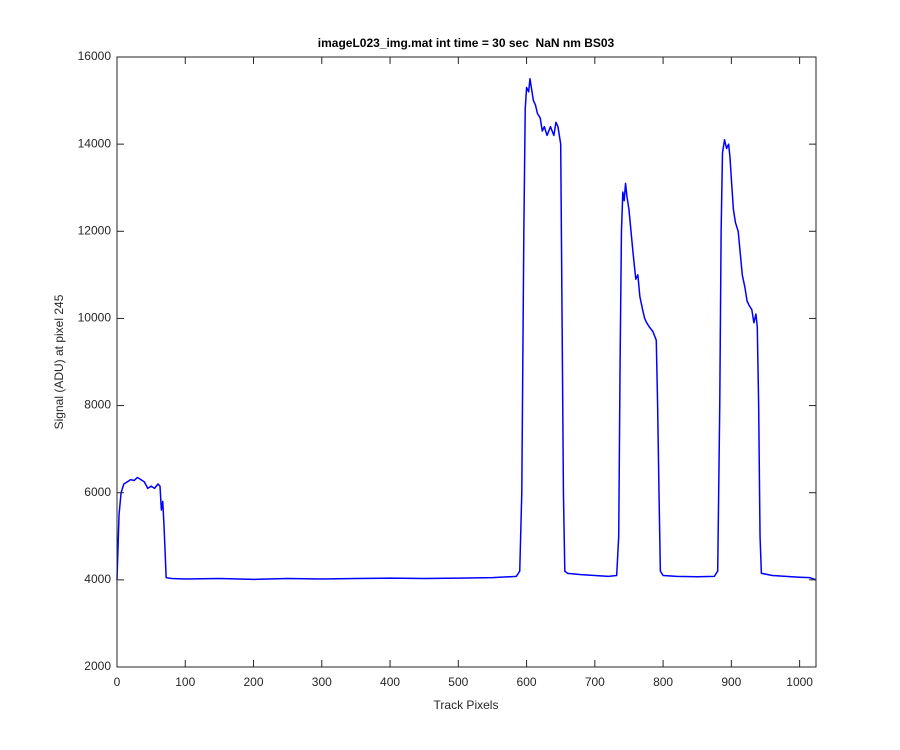  Describe the element at coordinates (95, 143) in the screenshot. I see `y-tick-label: 14000` at that location.